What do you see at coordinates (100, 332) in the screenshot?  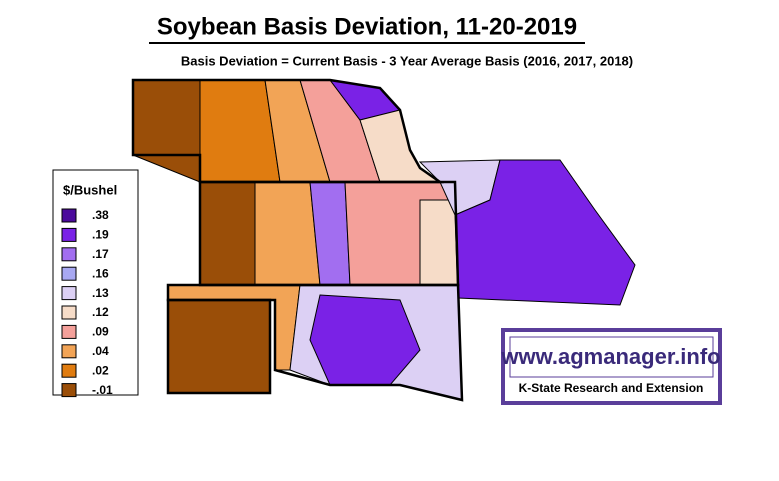 I see `legend-label: .09` at bounding box center [100, 332].